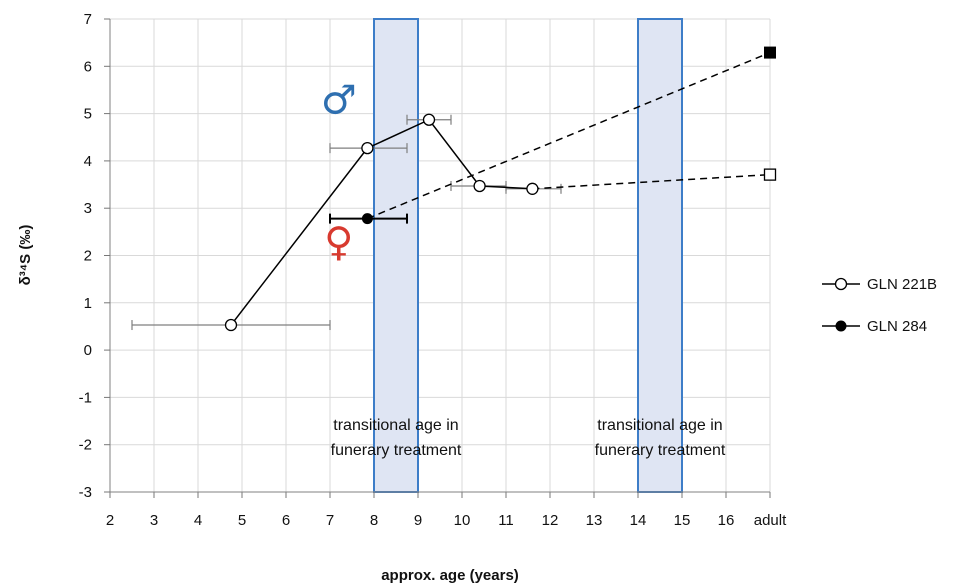  What do you see at coordinates (88, 161) in the screenshot?
I see `y-tick-label: 4` at bounding box center [88, 161].